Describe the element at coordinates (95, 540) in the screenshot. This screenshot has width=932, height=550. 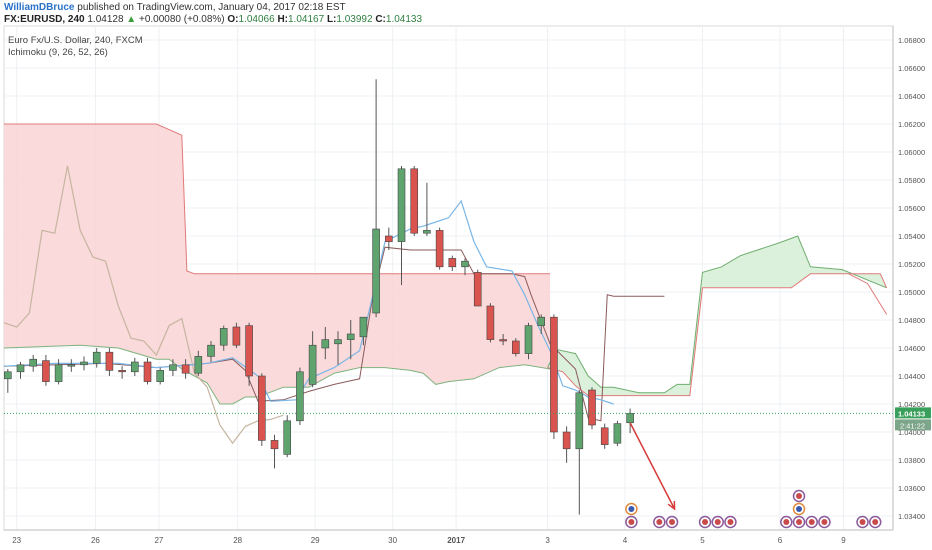
I see `time-tick-label: 26` at that location.